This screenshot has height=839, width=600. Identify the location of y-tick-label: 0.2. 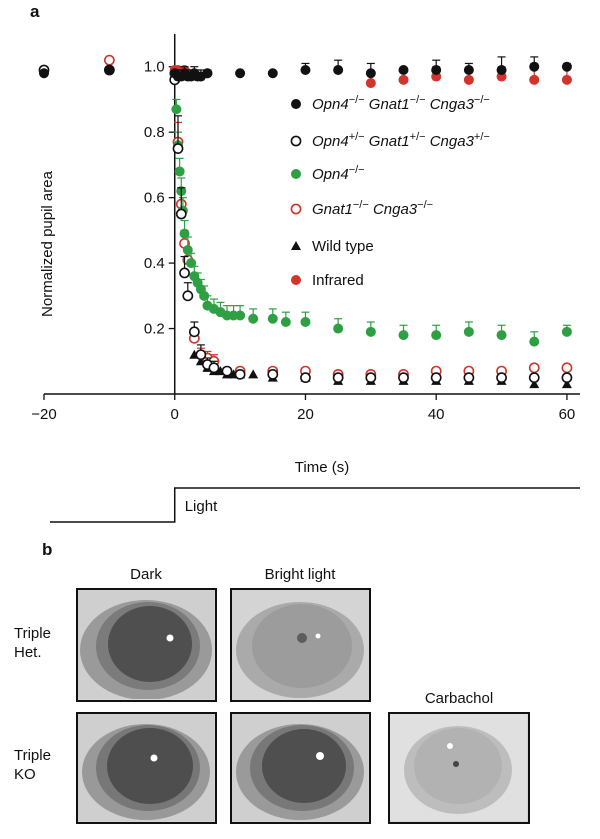
(154, 329).